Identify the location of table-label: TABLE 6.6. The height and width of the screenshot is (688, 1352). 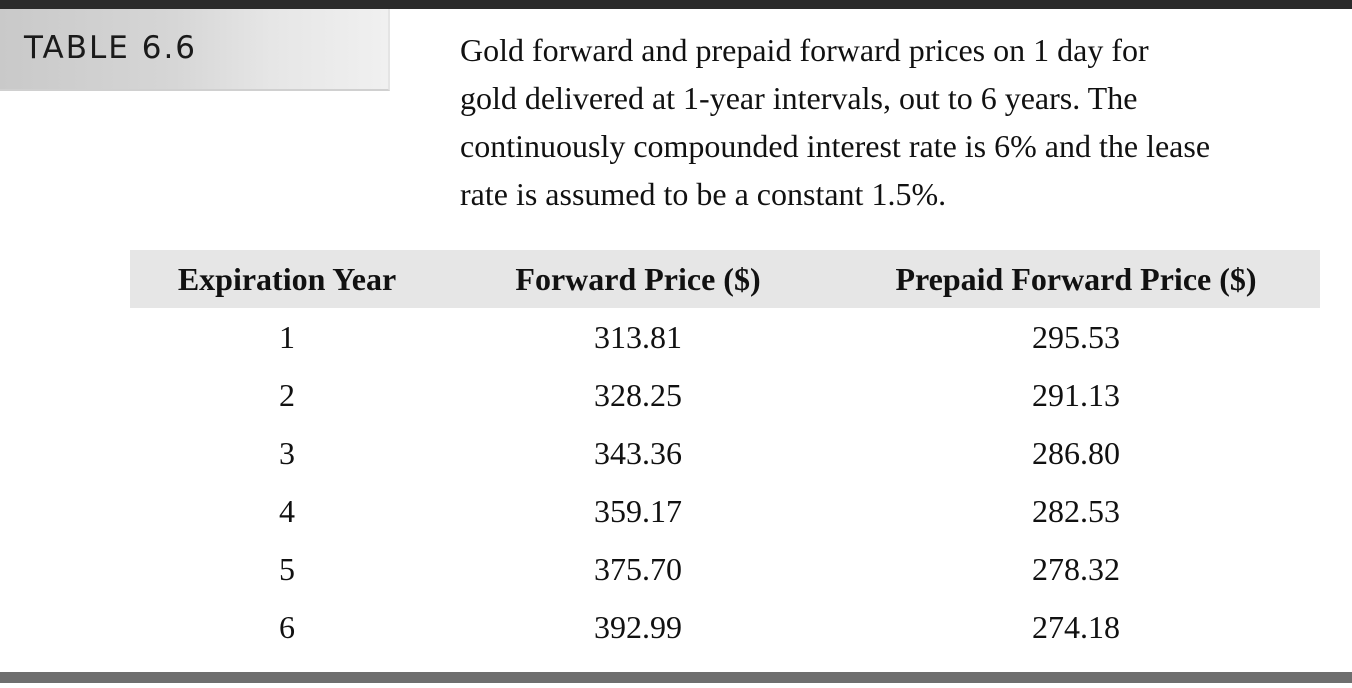
(111, 48).